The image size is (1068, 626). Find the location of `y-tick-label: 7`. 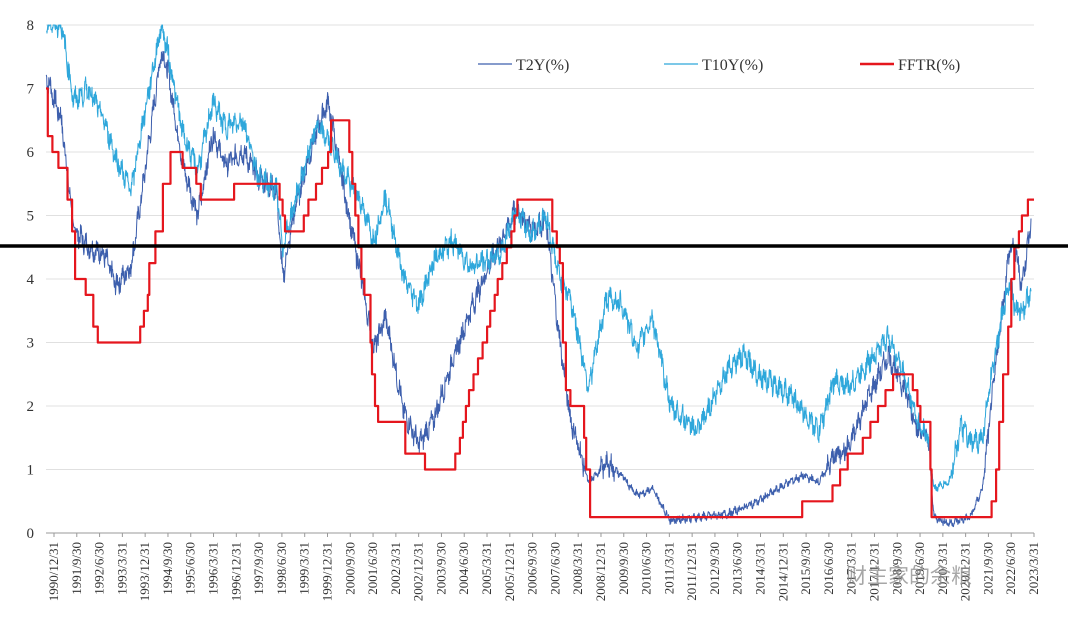

y-tick-label: 7 is located at coordinates (31, 90).